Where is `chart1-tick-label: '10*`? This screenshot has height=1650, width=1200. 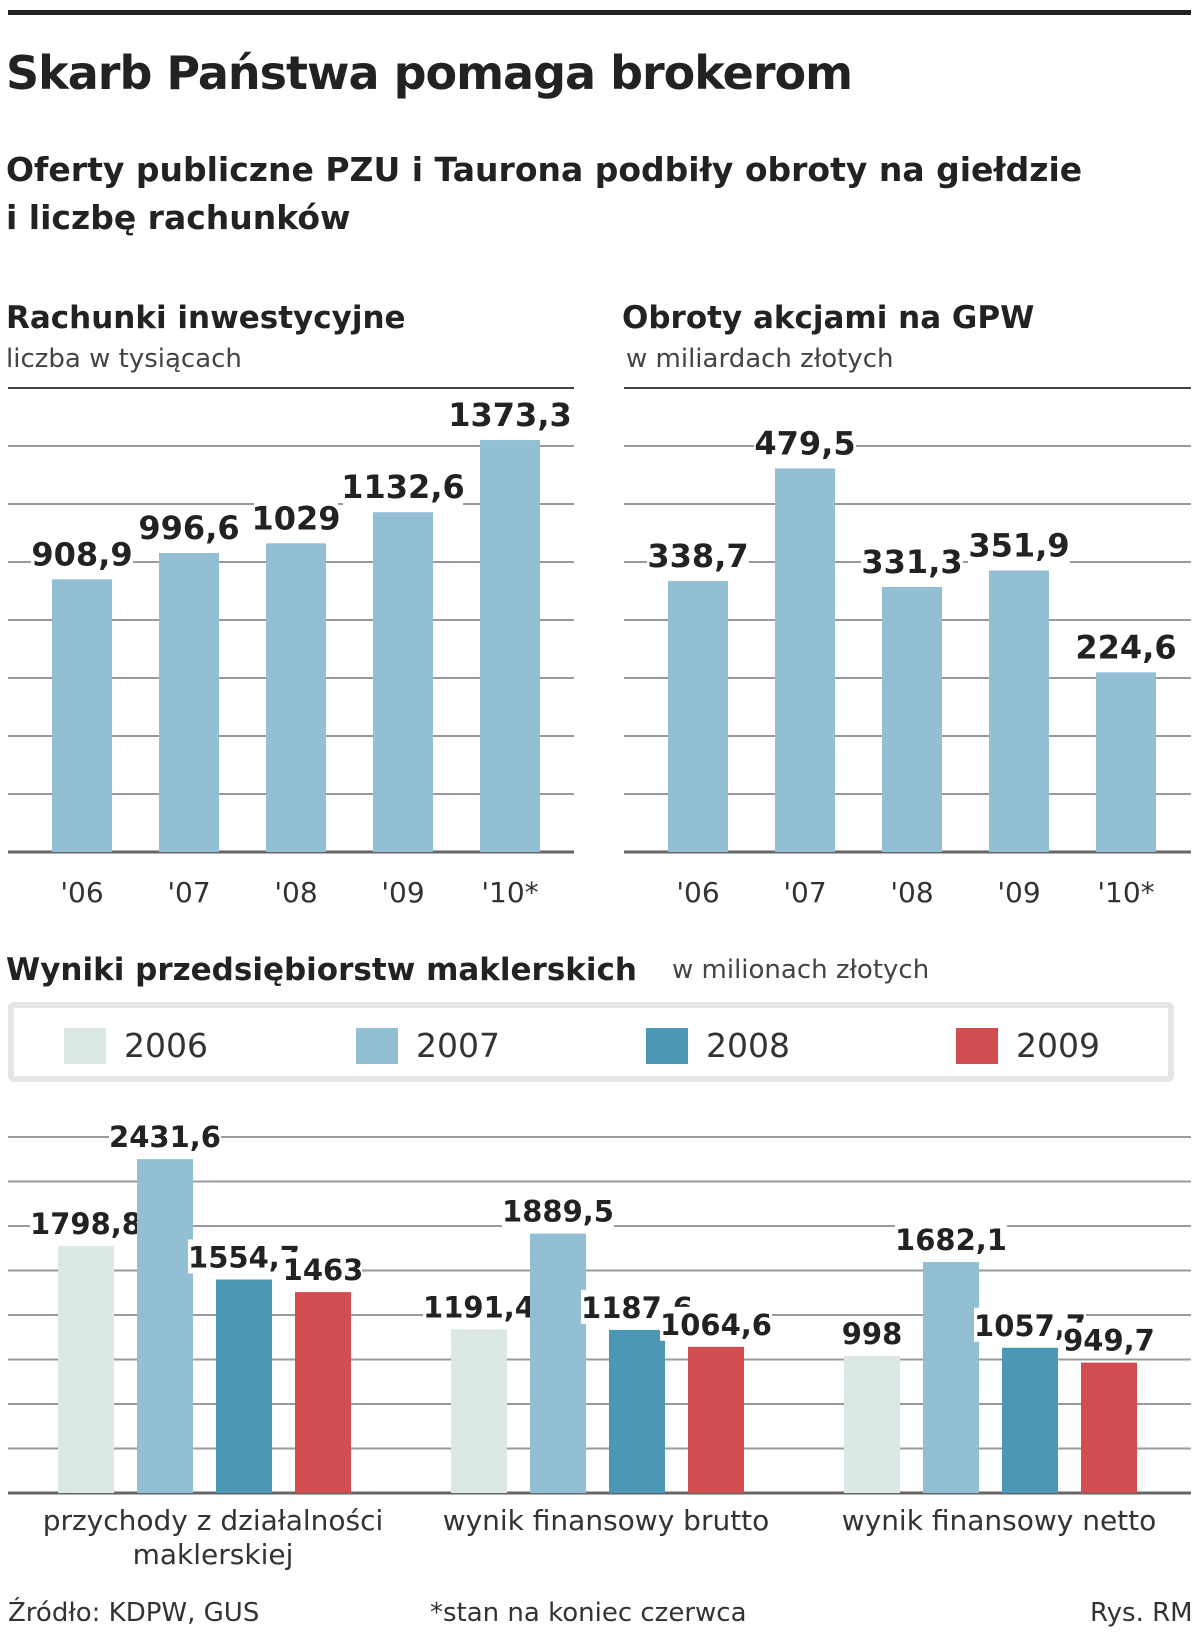 chart1-tick-label: '10* is located at coordinates (509, 892).